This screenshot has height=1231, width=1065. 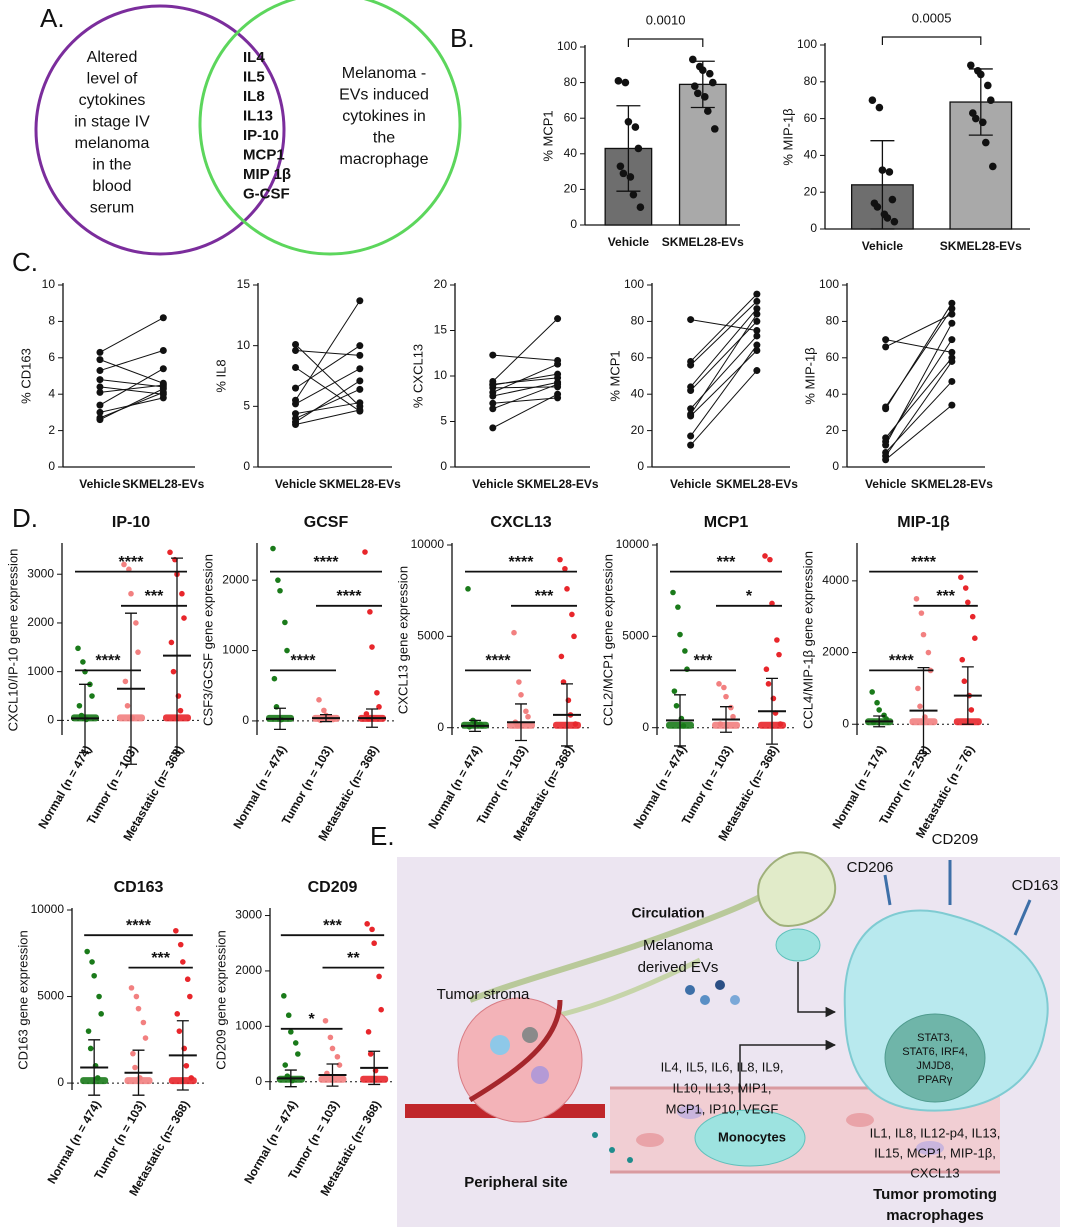 I want to click on x-tick-label: SKMEL28-EVs, so click(x=360, y=484).